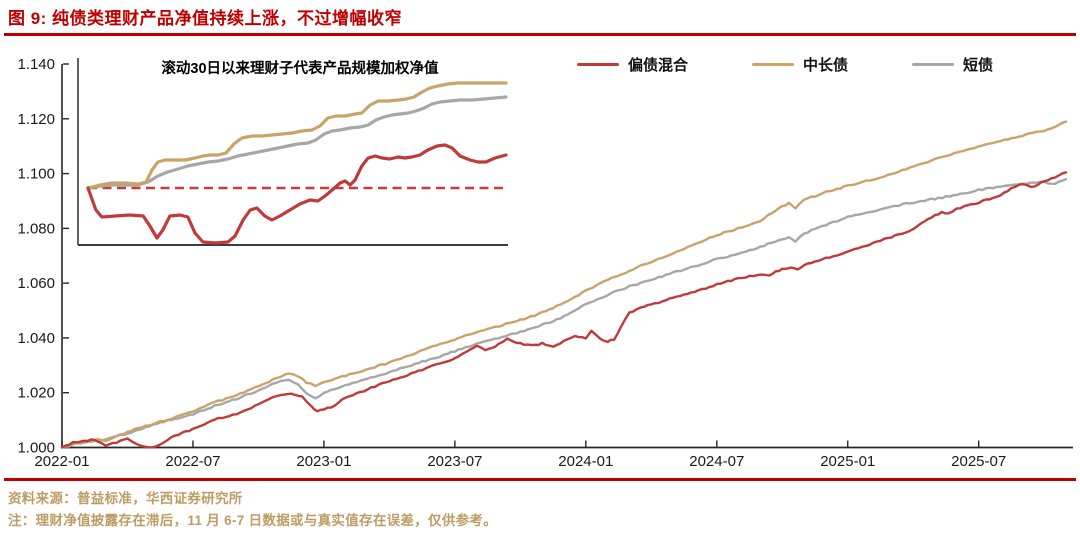  What do you see at coordinates (978, 65) in the screenshot?
I see `legend-label: 短债` at bounding box center [978, 65].